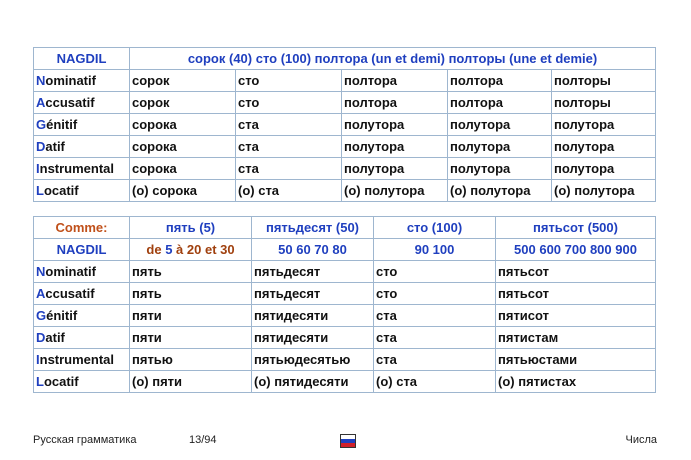 Image resolution: width=691 pixels, height=460 pixels. I want to click on flag-stripe-blue, so click(348, 441).